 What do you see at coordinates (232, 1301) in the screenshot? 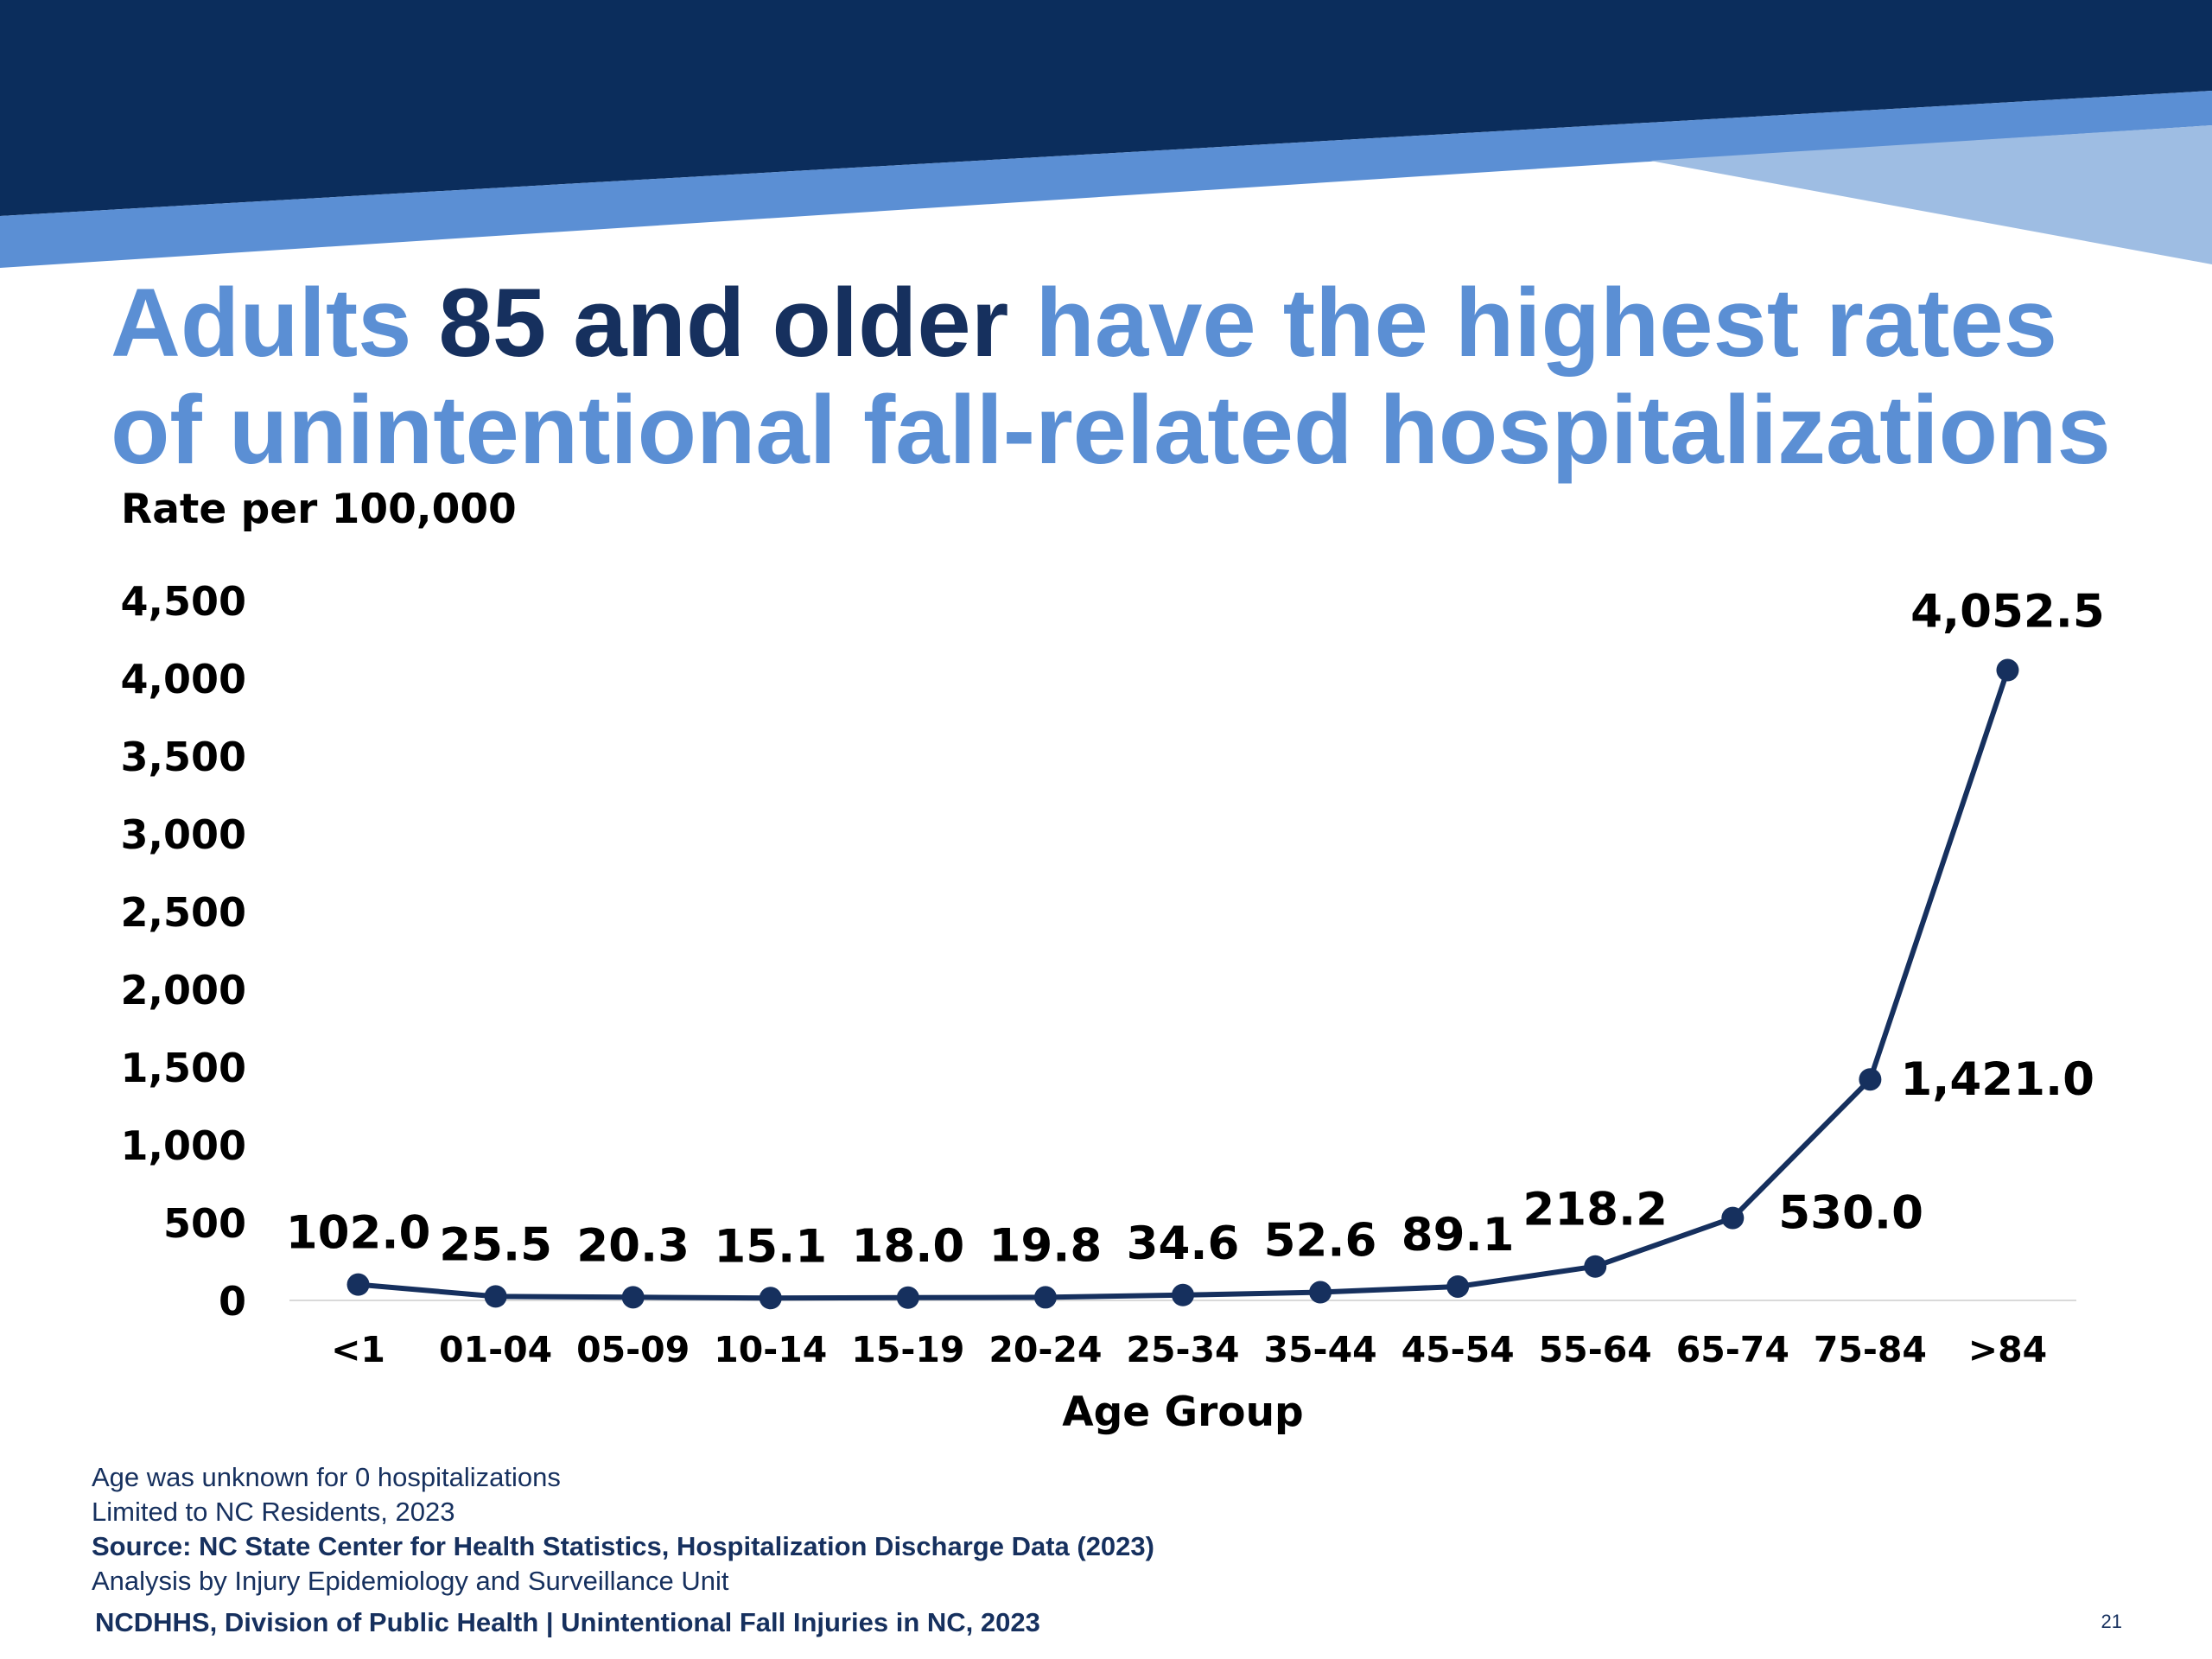
I see `y-tick-label: 0` at bounding box center [232, 1301].